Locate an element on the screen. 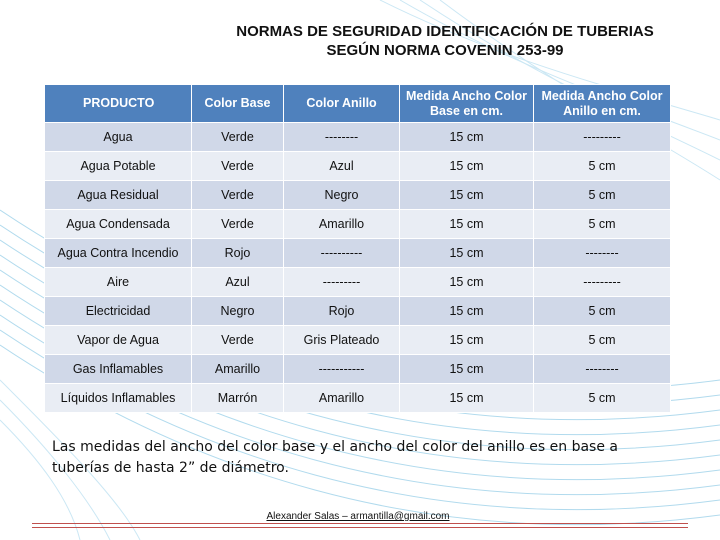 This screenshot has width=720, height=540. header-color-anillo: Color Anillo is located at coordinates (341, 103).